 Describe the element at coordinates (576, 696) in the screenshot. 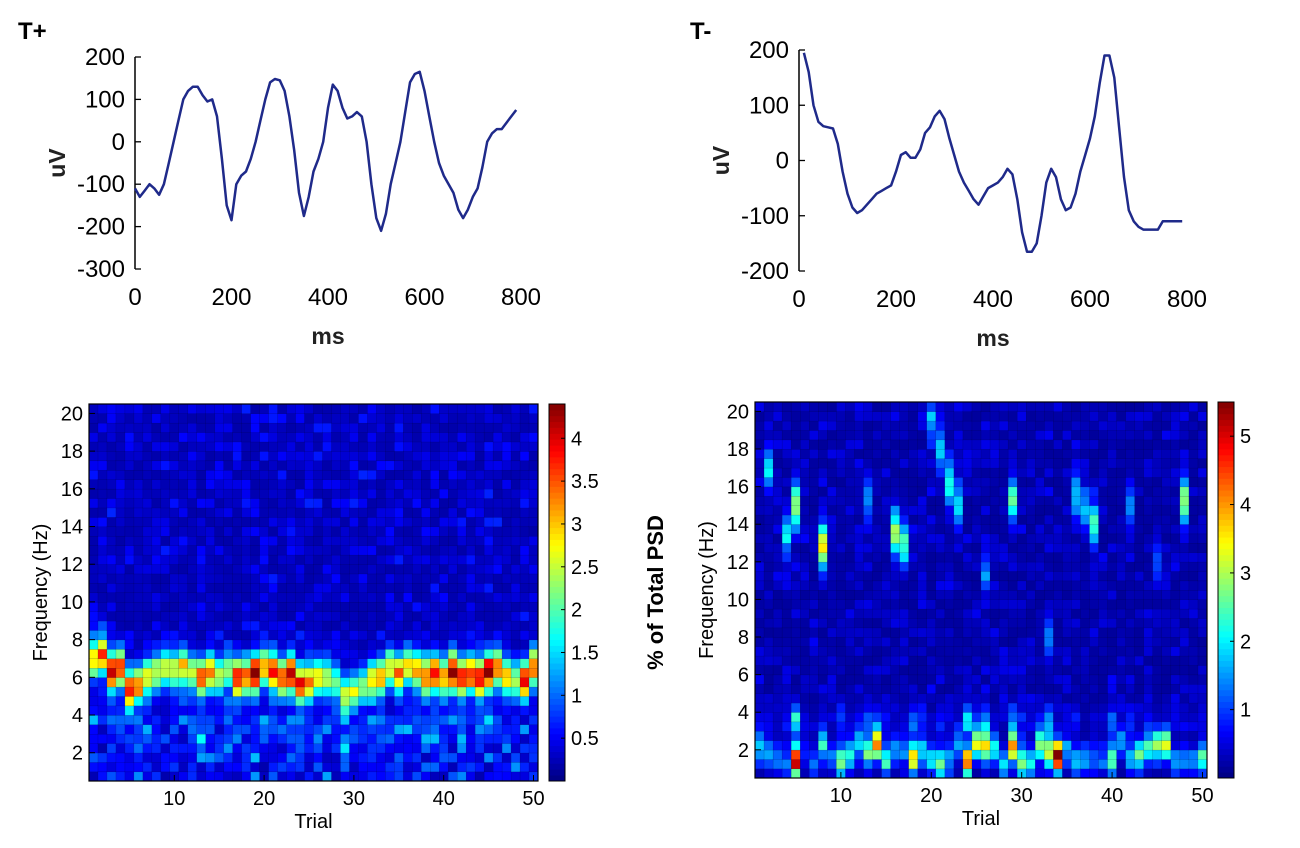

I see `heatmap-tplus-colorbar-tick-label: 1` at that location.